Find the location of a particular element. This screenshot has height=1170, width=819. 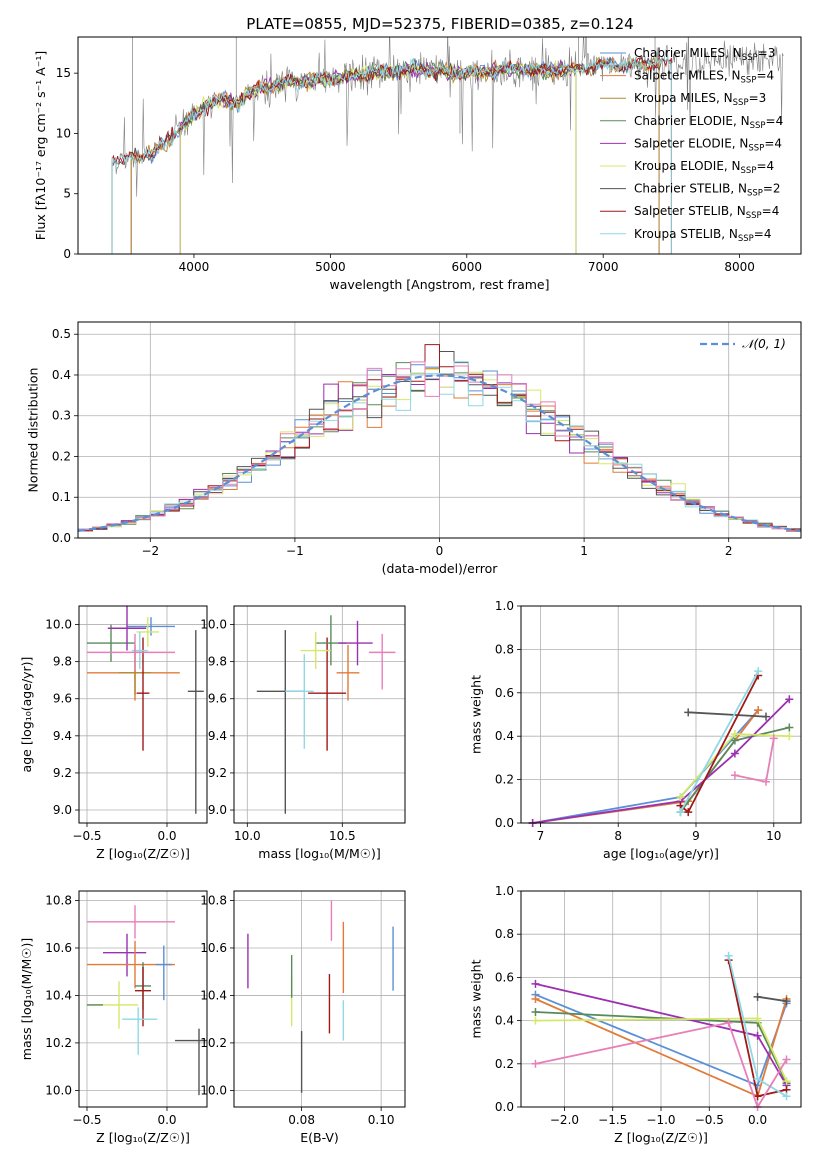

y-tick-label: 0.2 is located at coordinates (504, 1064).